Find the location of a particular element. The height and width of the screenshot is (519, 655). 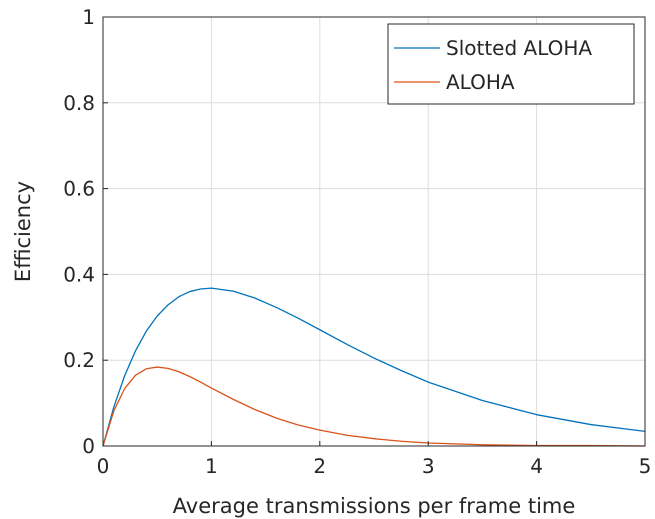

legend-label: Slotted ALOHA is located at coordinates (519, 48).